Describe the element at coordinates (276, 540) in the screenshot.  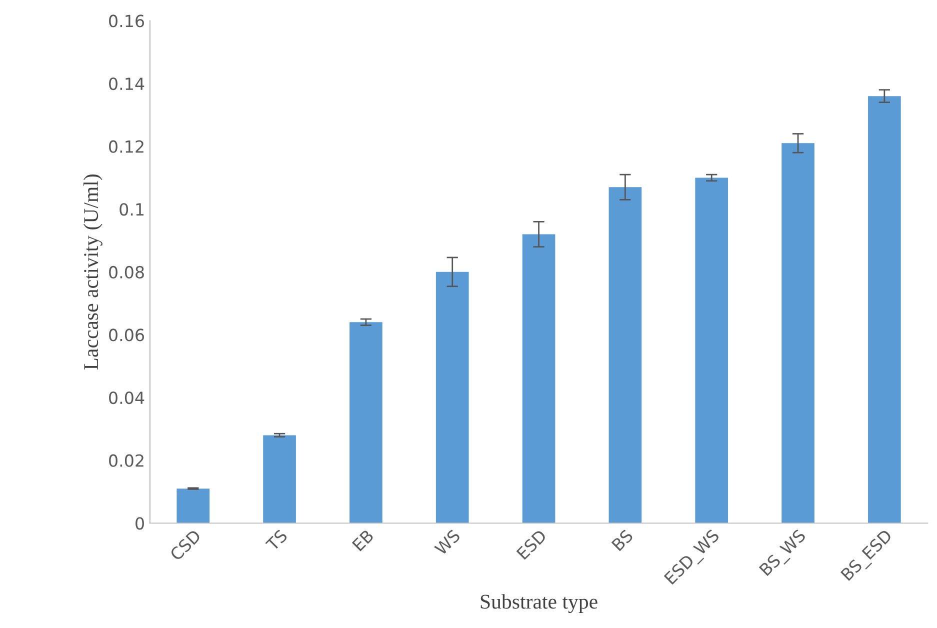
I see `x-tick-label: TS` at that location.